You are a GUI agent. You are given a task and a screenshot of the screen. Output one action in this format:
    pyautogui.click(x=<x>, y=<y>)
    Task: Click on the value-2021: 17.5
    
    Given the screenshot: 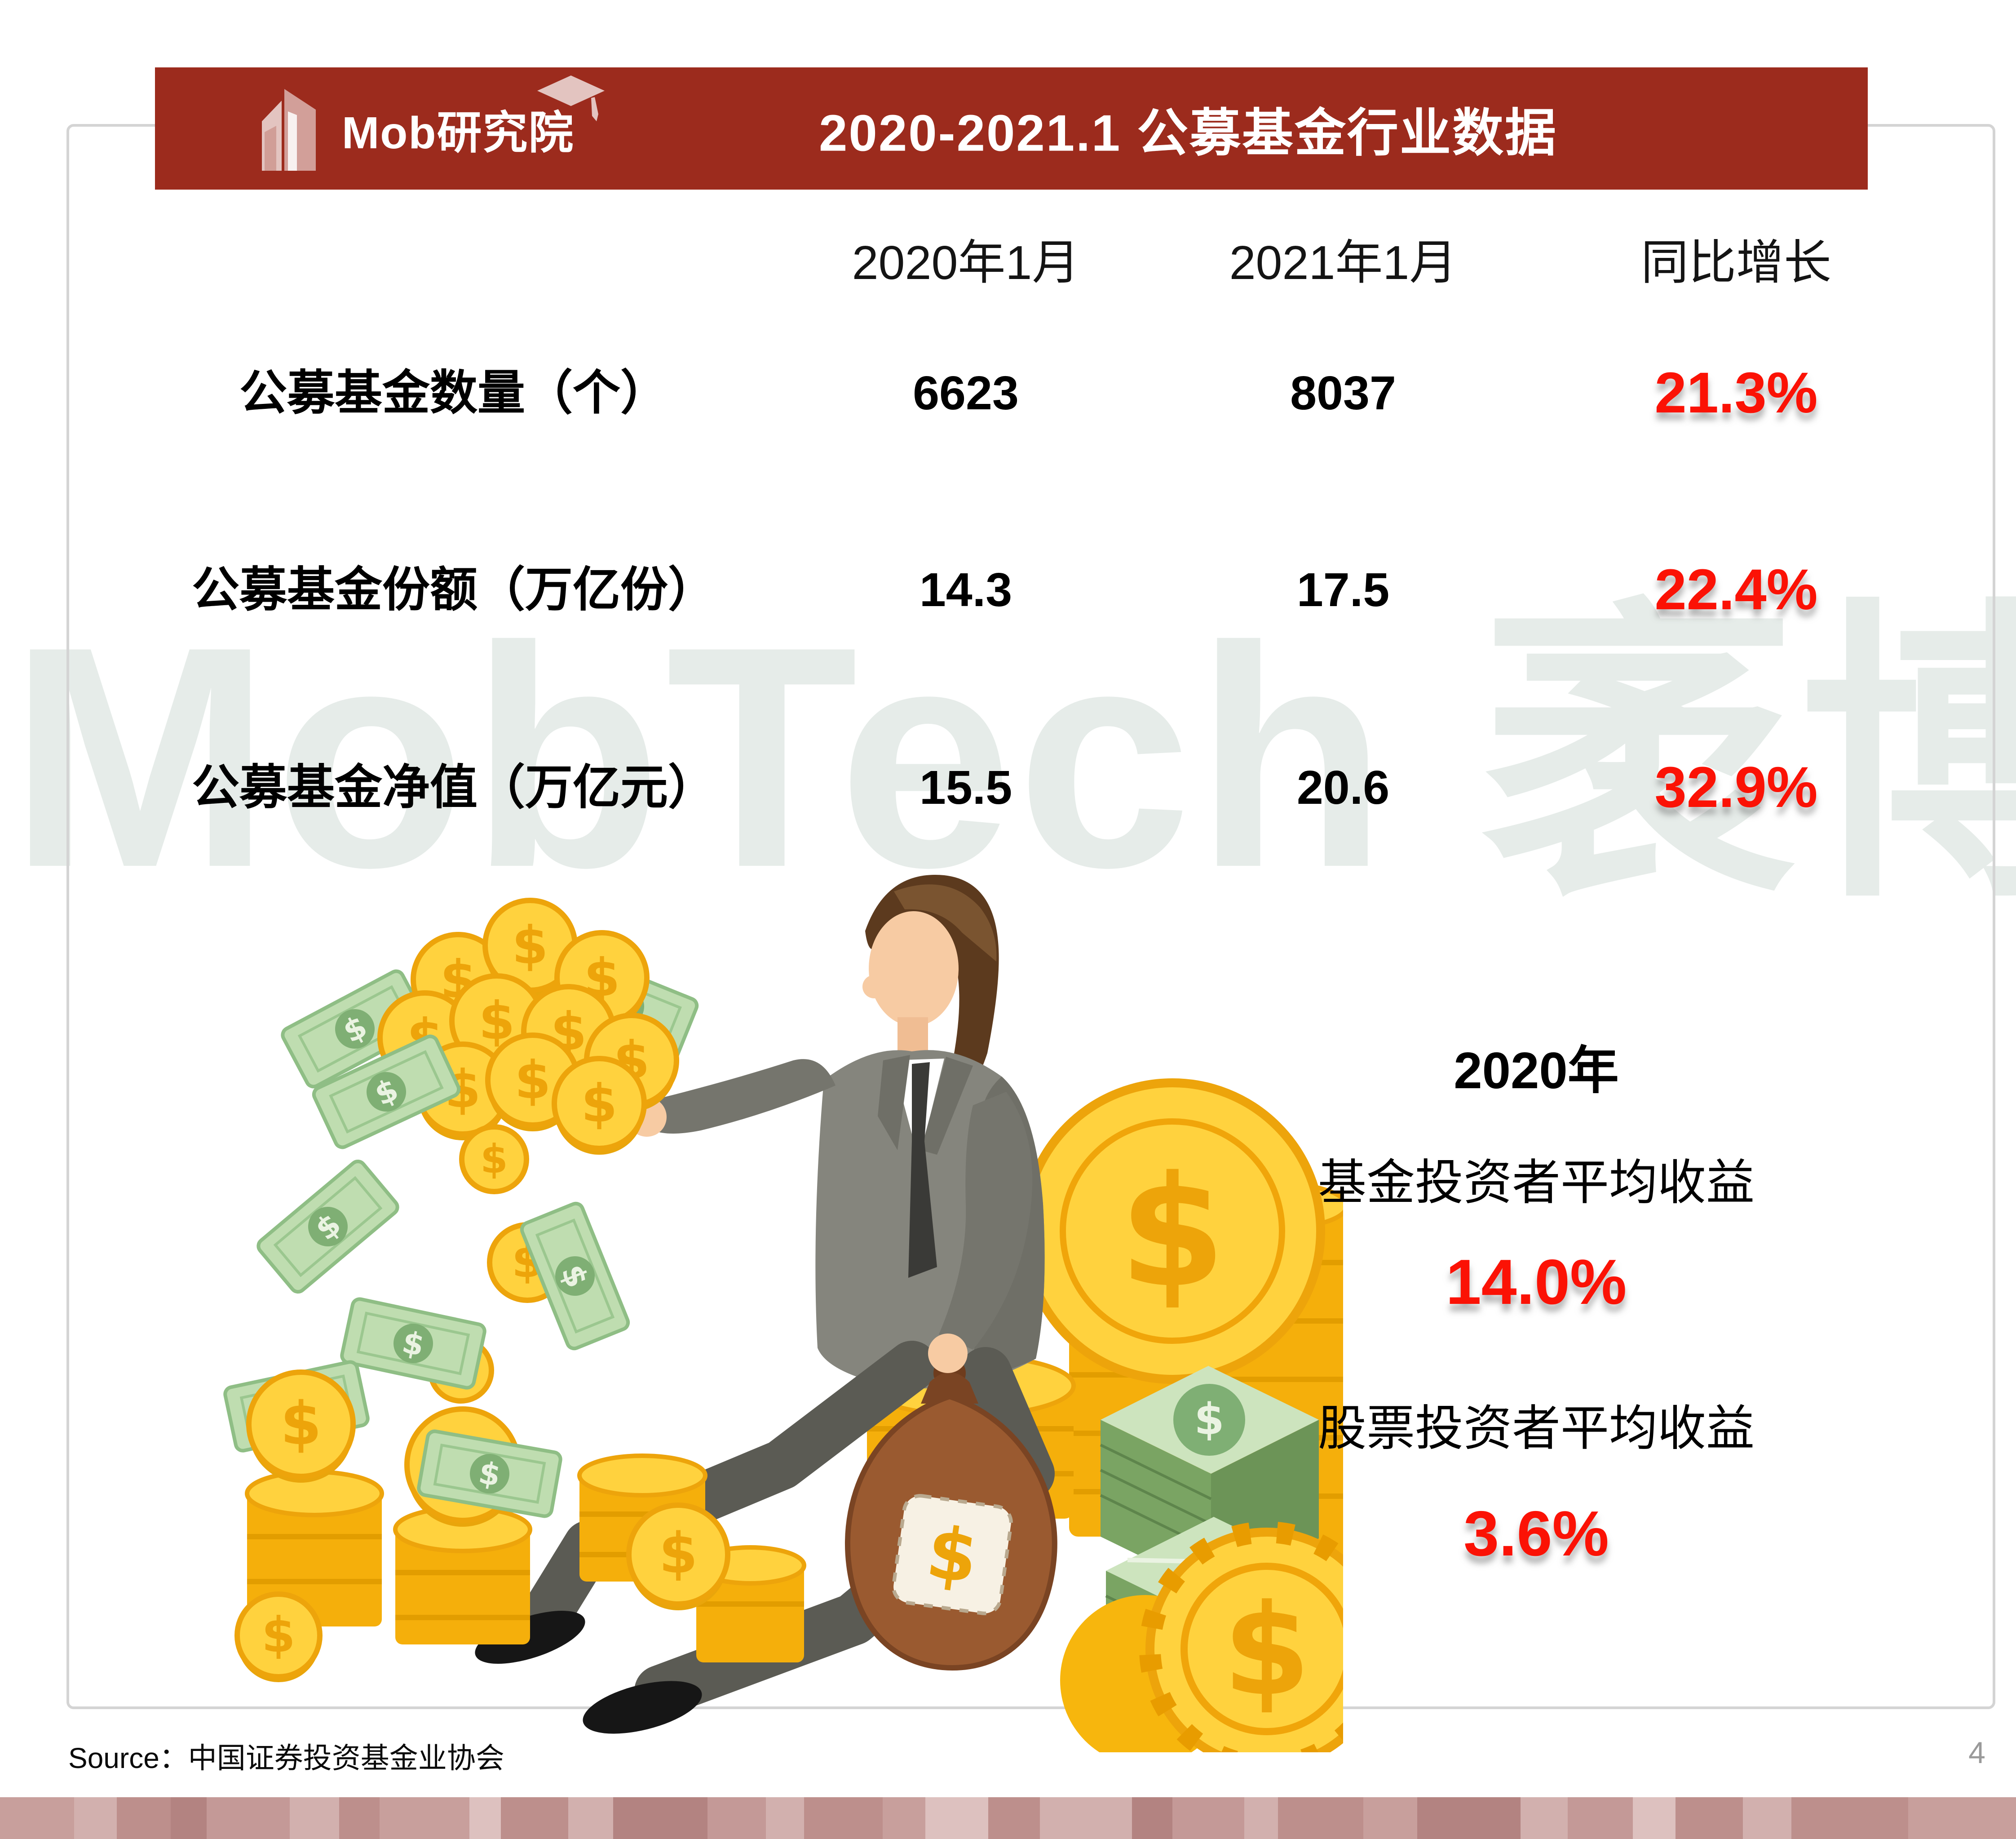 What is the action you would take?
    pyautogui.click(x=1343, y=589)
    